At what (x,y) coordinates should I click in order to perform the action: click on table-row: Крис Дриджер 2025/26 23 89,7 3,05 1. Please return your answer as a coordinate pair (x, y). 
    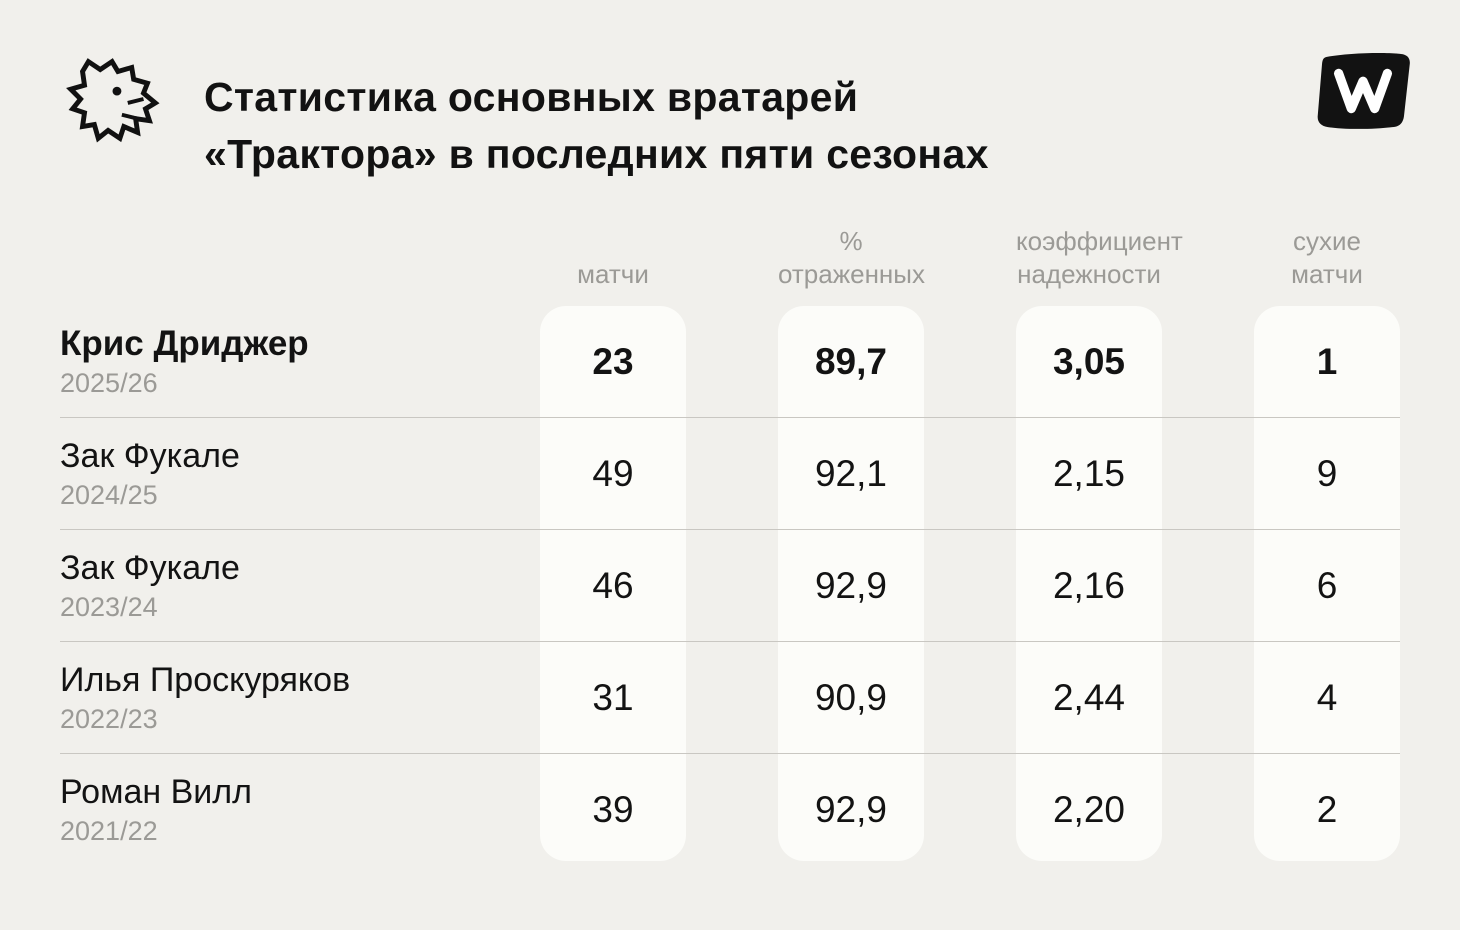
    Looking at the image, I should click on (730, 361).